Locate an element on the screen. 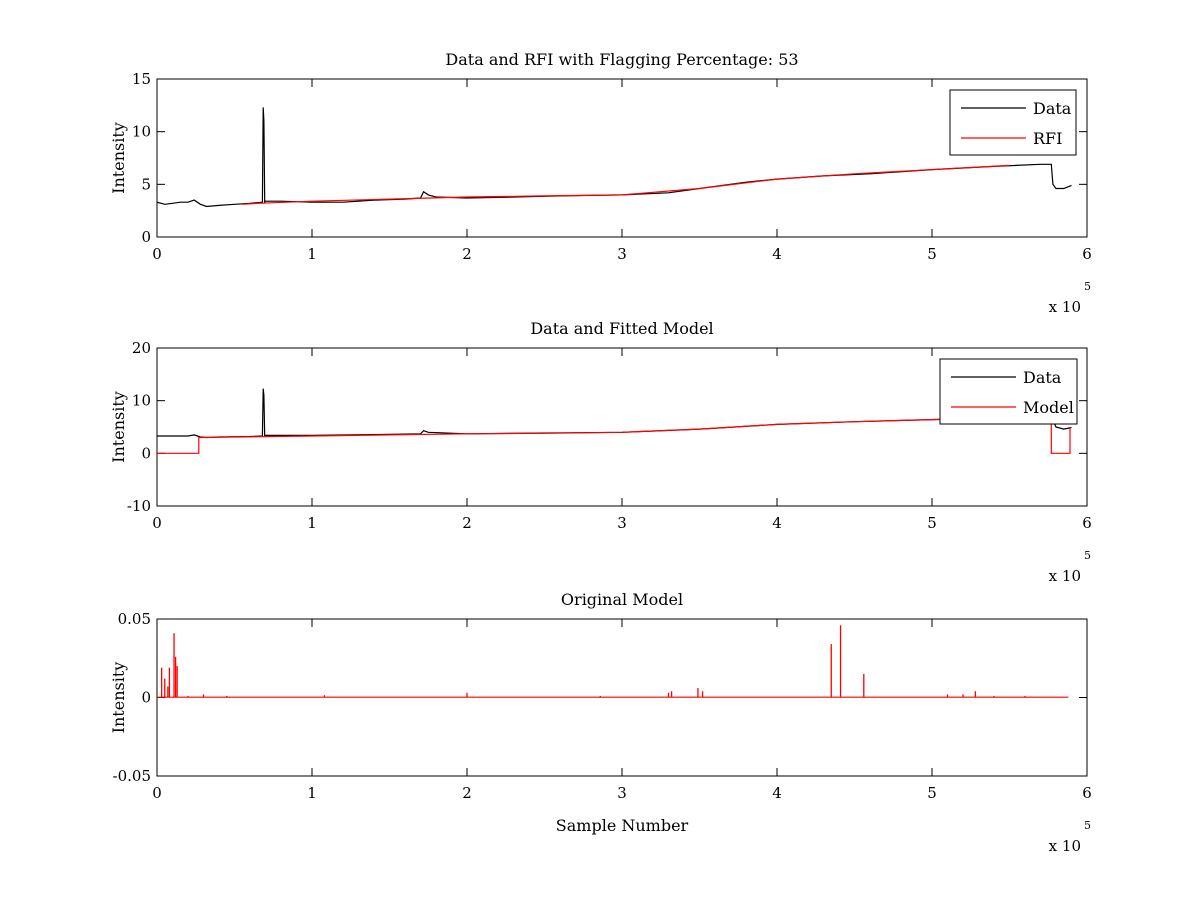  legend-label: Model is located at coordinates (1048, 407).